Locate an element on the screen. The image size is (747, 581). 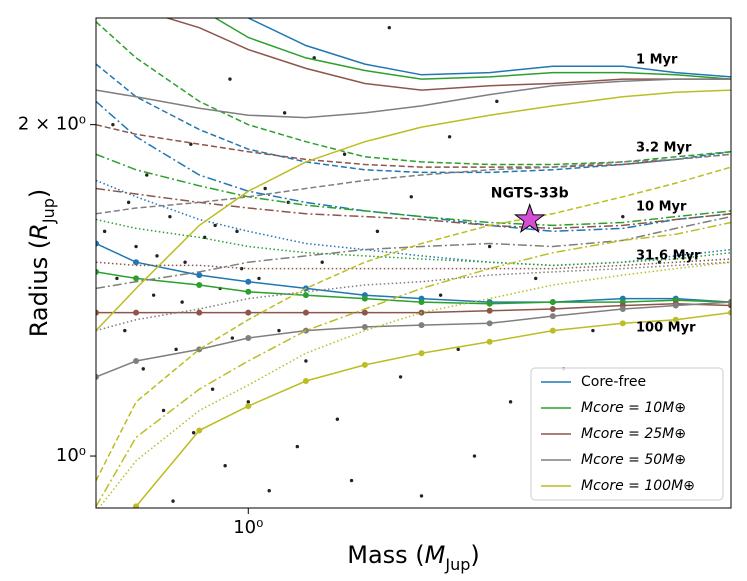
y-axis-label-part: ) is located at coordinates (39, 193).